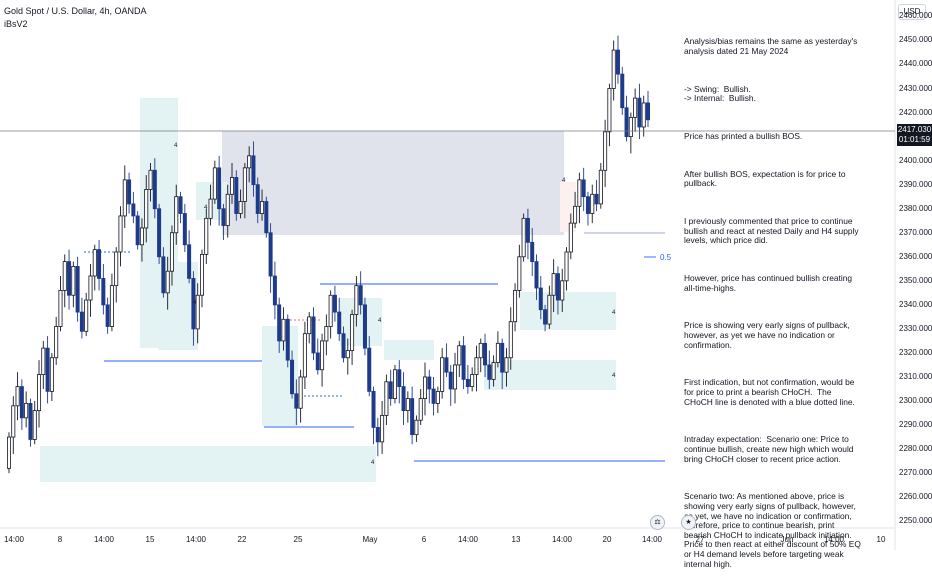 The image size is (932, 588). I want to click on y-tick-label: 2380.000, so click(915, 208).